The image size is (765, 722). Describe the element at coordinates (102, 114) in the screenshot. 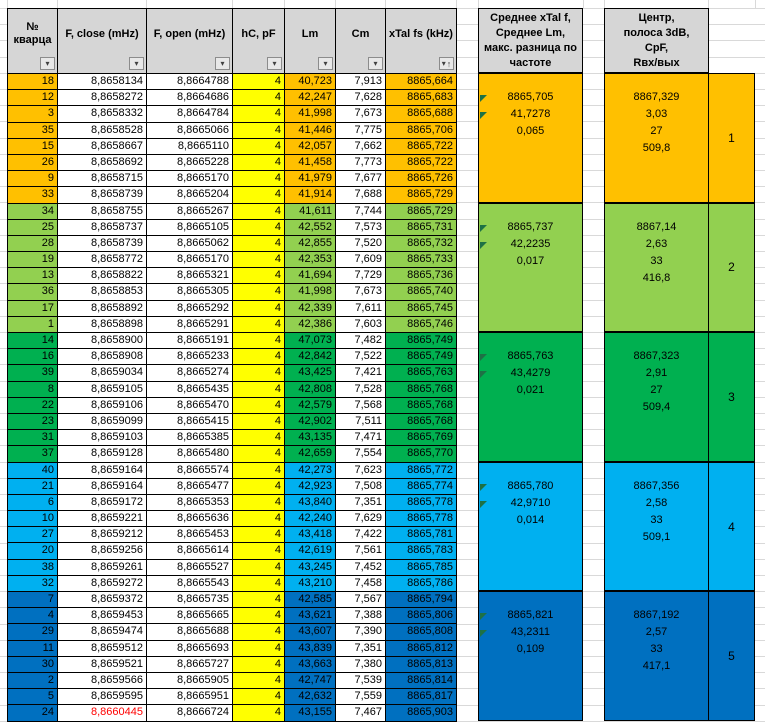

I see `cell-f_close: 8,8658332` at that location.